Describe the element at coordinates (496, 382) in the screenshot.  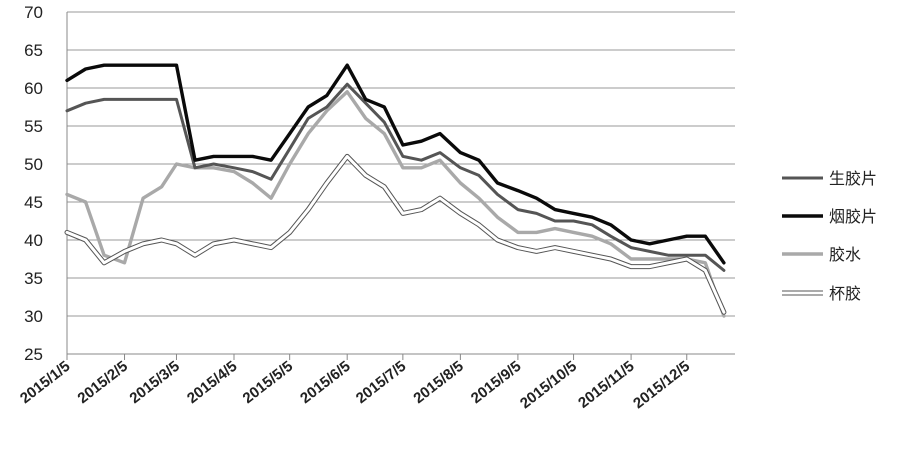
I see `x-tick-label: 2015/9/5` at that location.